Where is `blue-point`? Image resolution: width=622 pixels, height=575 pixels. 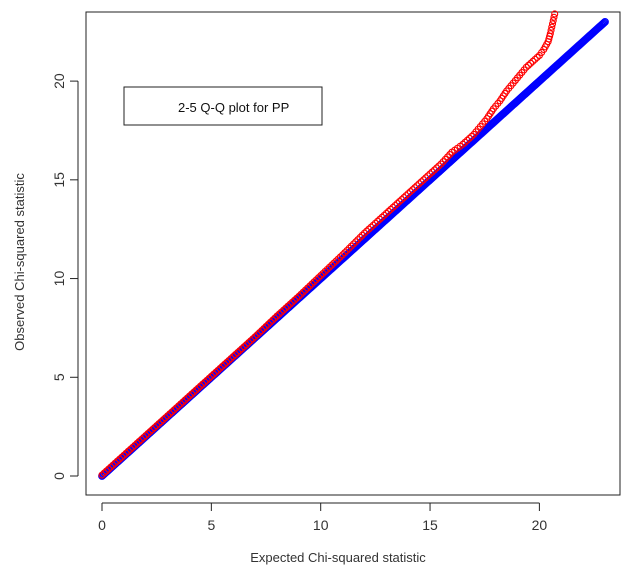 blue-point is located at coordinates (605, 21).